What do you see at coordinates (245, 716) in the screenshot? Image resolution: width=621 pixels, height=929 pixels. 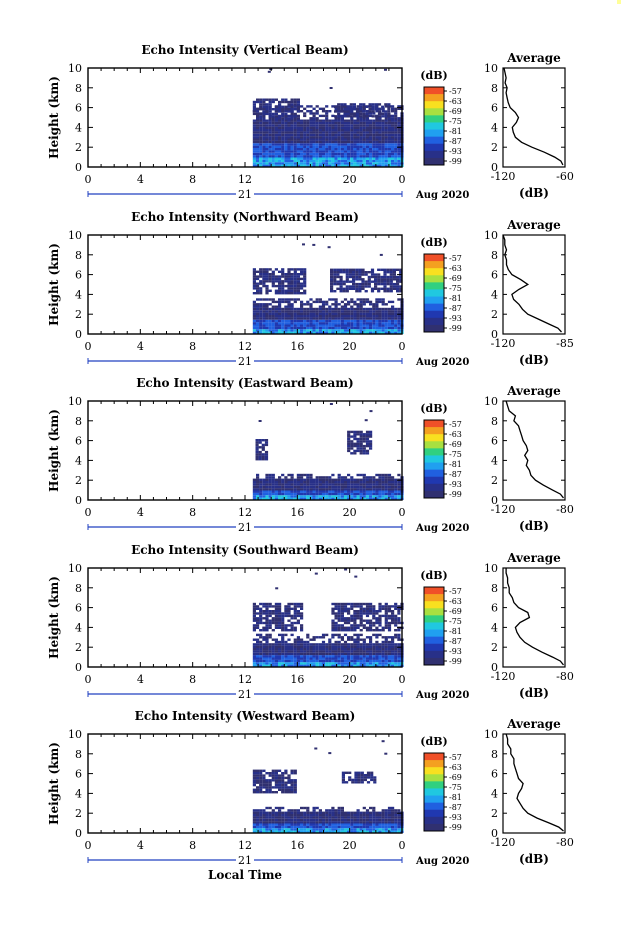 I see `panel-title: Echo Intensity (Westward Beam)` at bounding box center [245, 716].